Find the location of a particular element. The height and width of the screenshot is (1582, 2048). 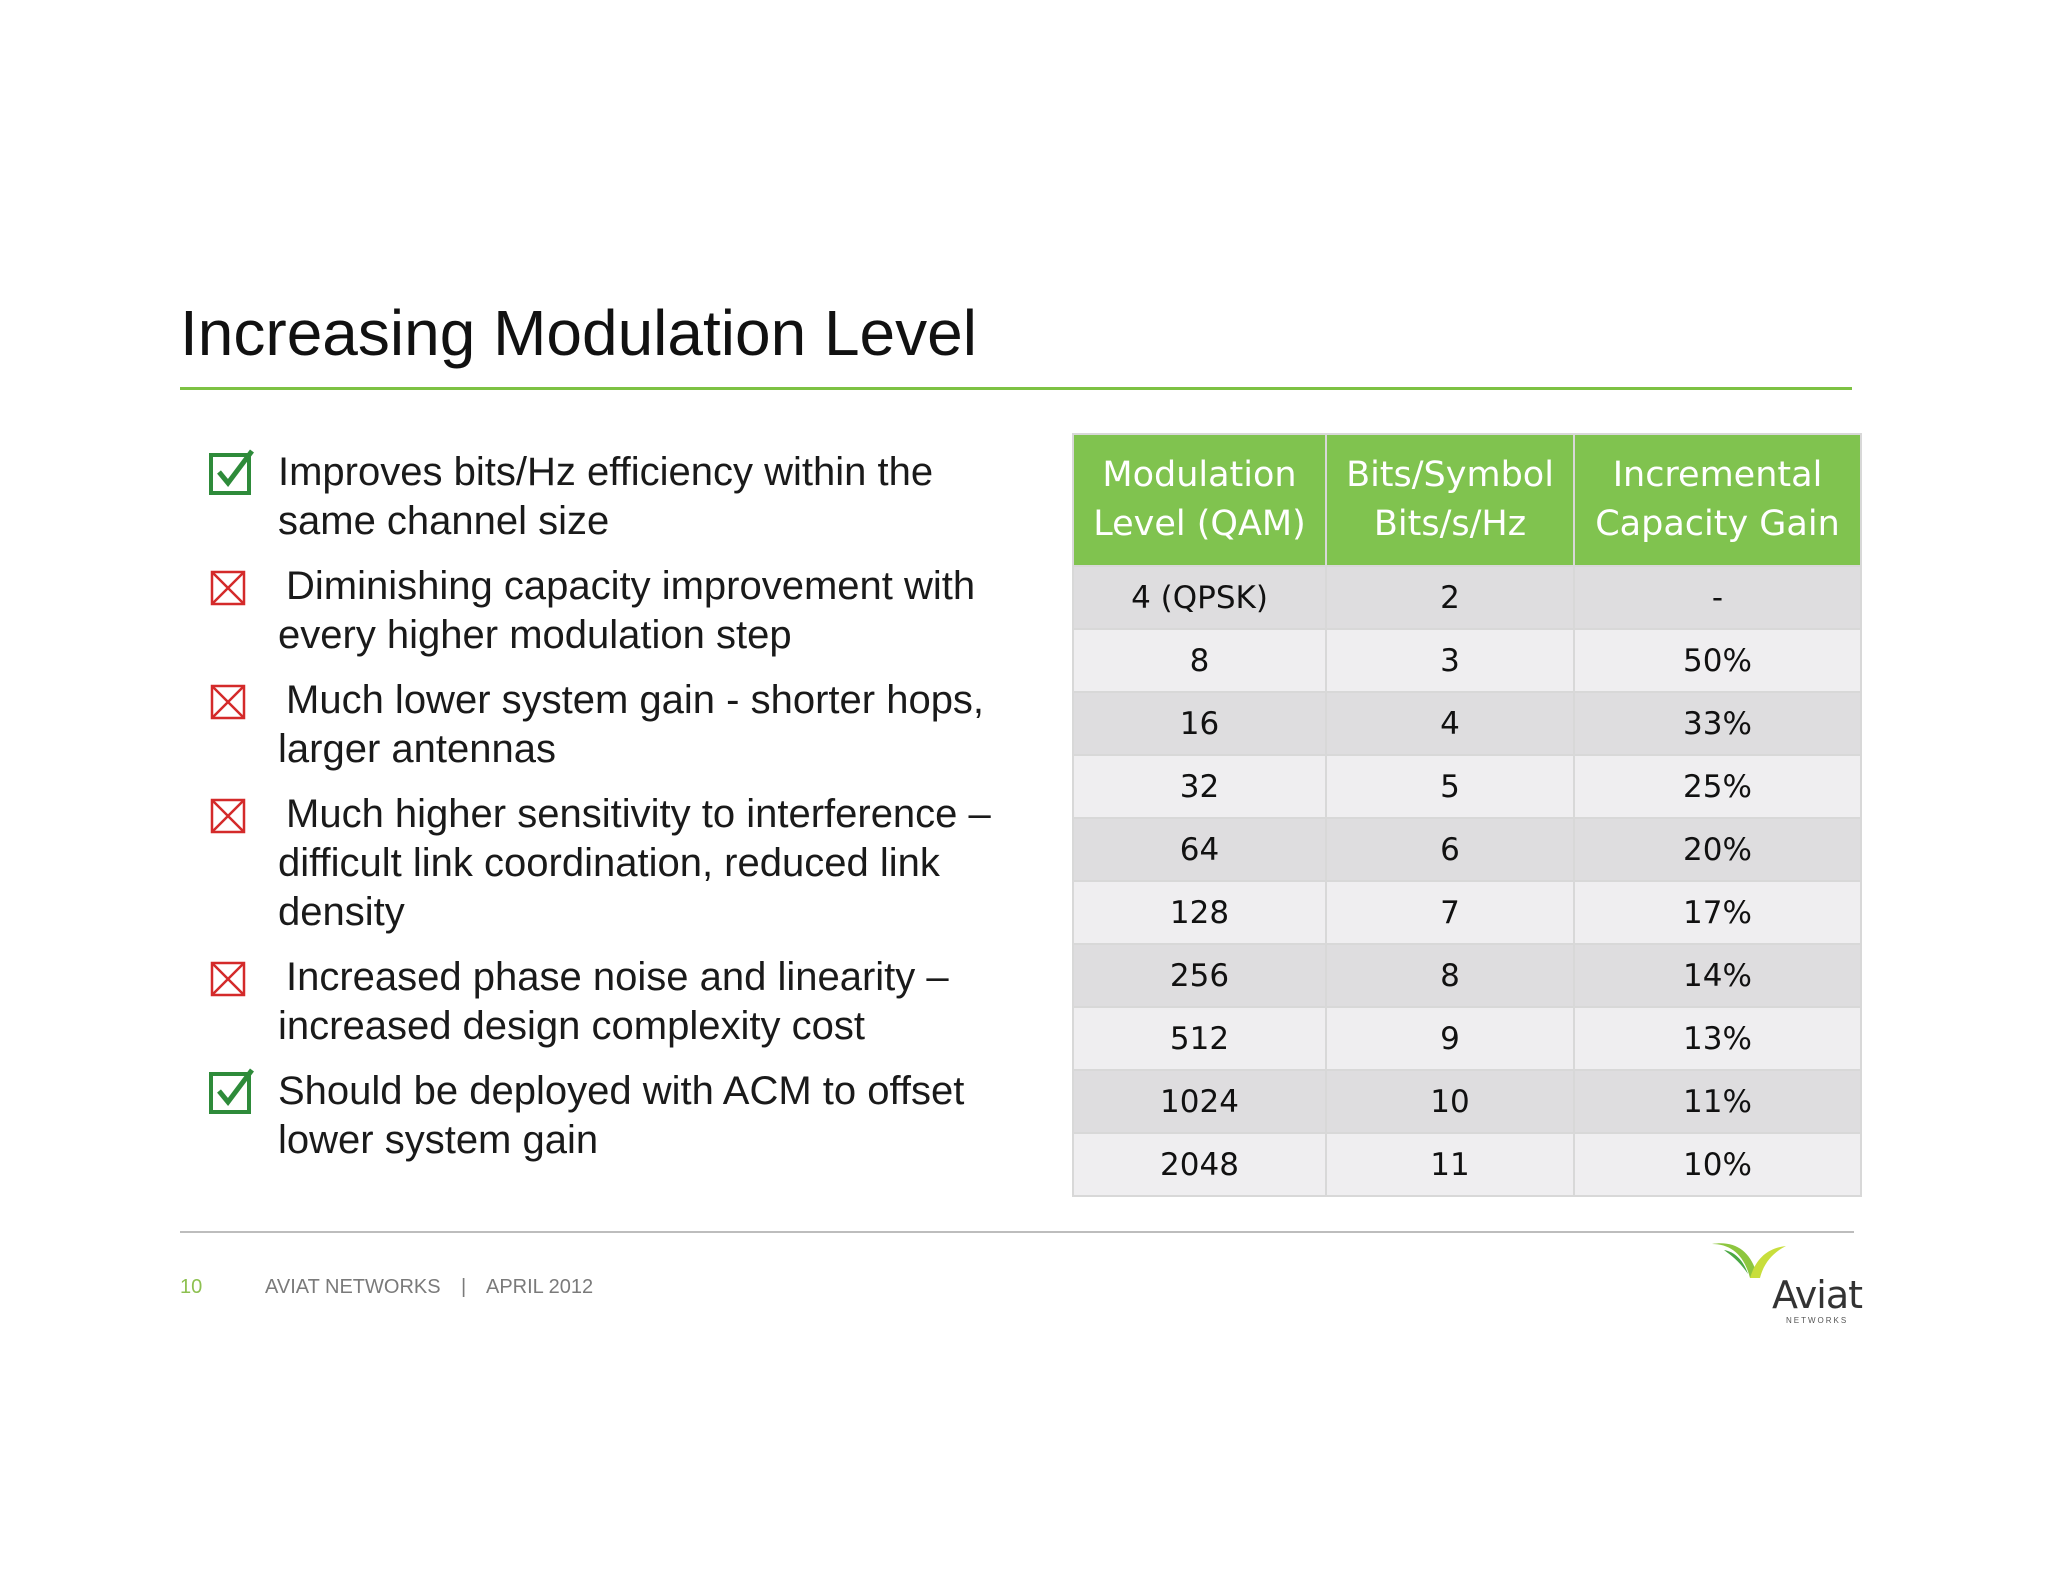

header-line: Bits/Symbol is located at coordinates (1450, 475).